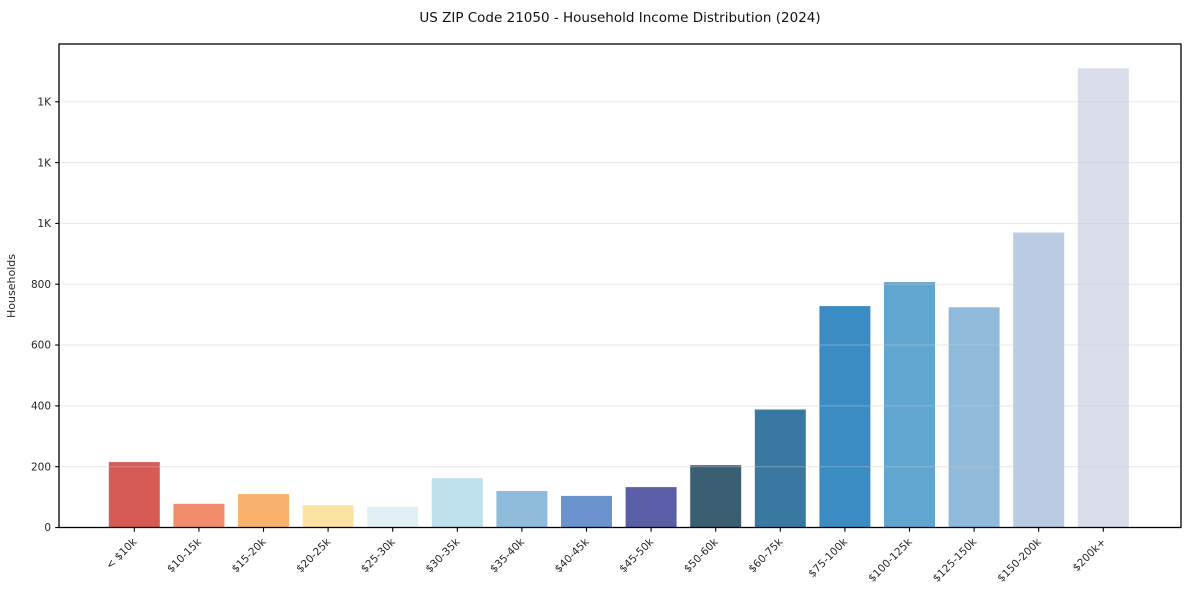  Describe the element at coordinates (1090, 555) in the screenshot. I see `x-tick-label: $200k+` at that location.